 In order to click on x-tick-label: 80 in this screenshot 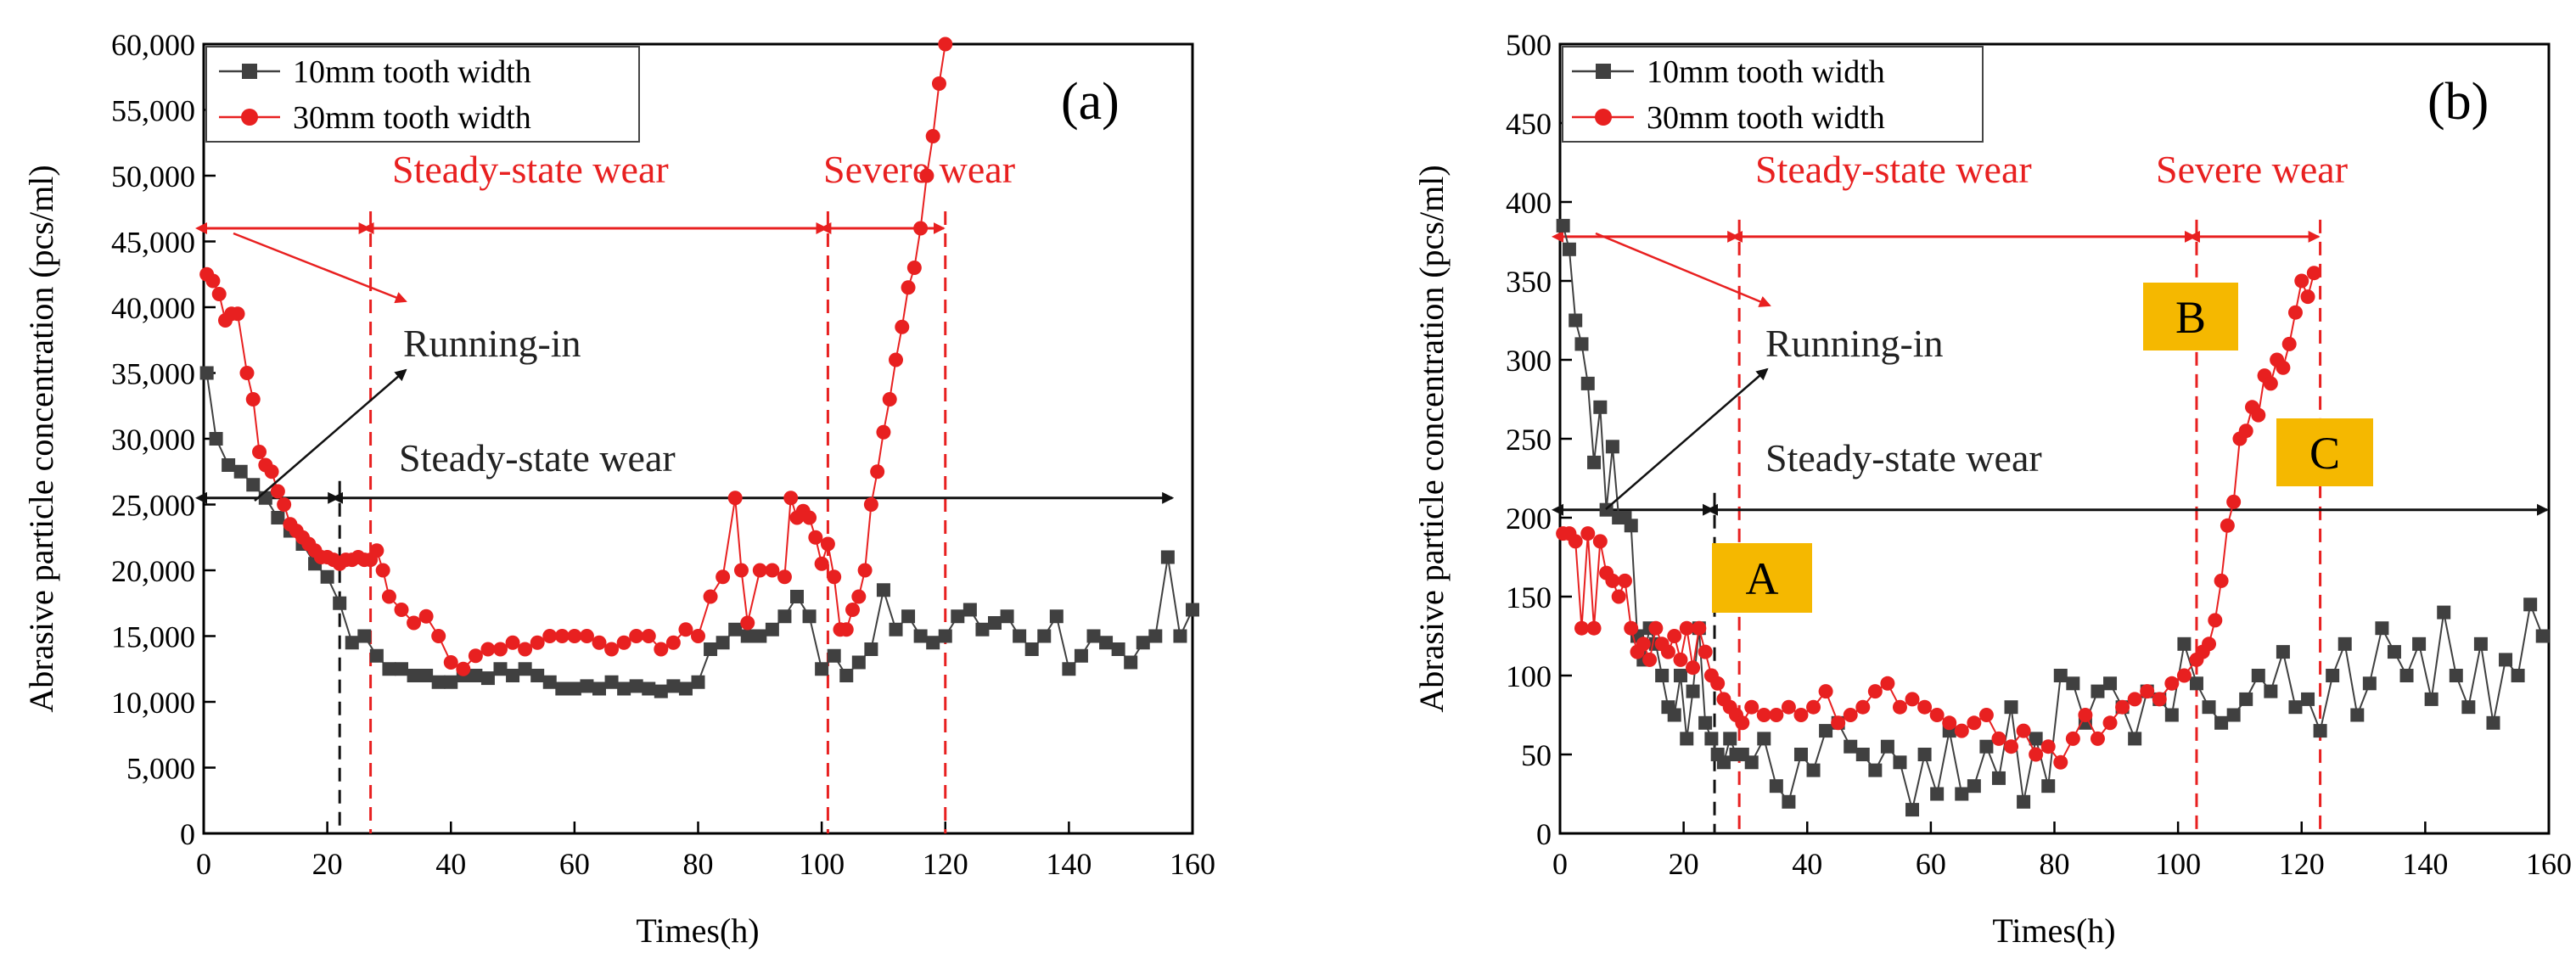, I will do `click(698, 864)`.